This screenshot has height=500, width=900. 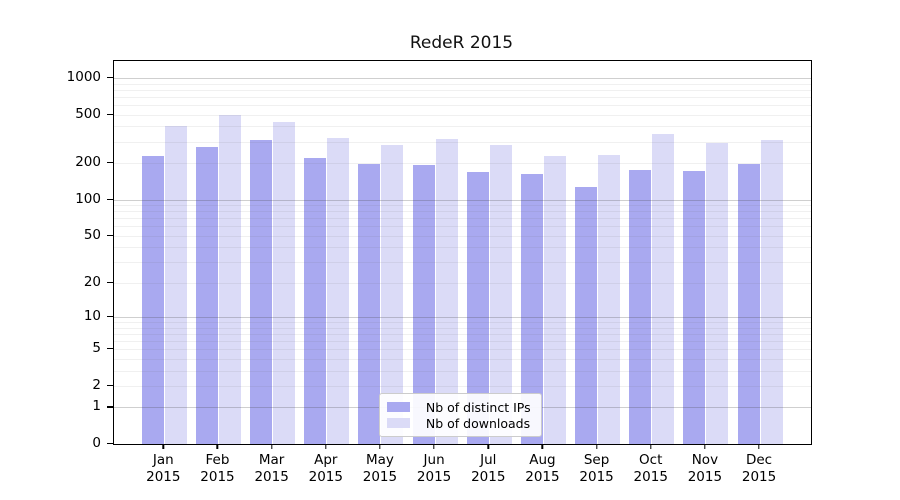 I want to click on legend-swatch-downloads, so click(x=398, y=423).